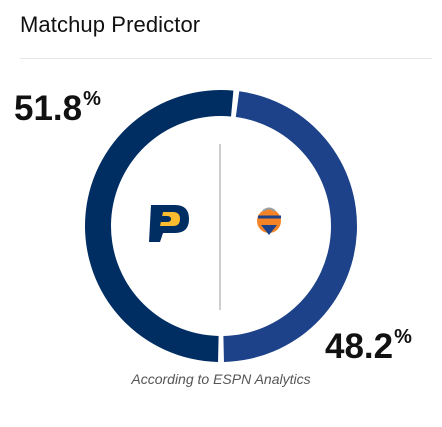  Describe the element at coordinates (226, 58) in the screenshot. I see `title-divider` at that location.